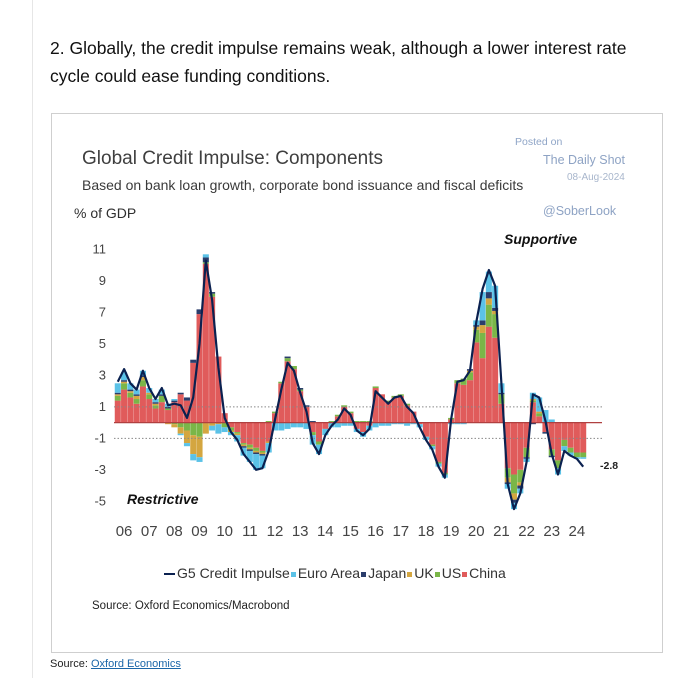 Image resolution: width=680 pixels, height=678 pixels. What do you see at coordinates (501, 531) in the screenshot?
I see `x-tick-label: 21` at bounding box center [501, 531].